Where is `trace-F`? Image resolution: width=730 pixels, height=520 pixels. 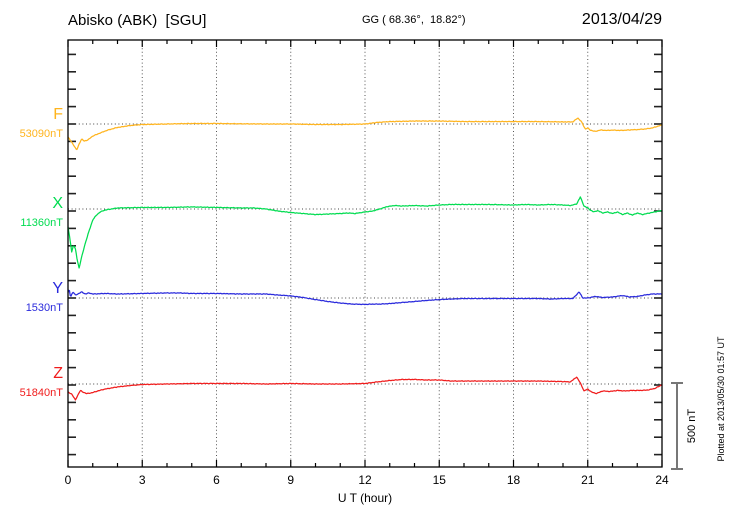 trace-F is located at coordinates (365, 134).